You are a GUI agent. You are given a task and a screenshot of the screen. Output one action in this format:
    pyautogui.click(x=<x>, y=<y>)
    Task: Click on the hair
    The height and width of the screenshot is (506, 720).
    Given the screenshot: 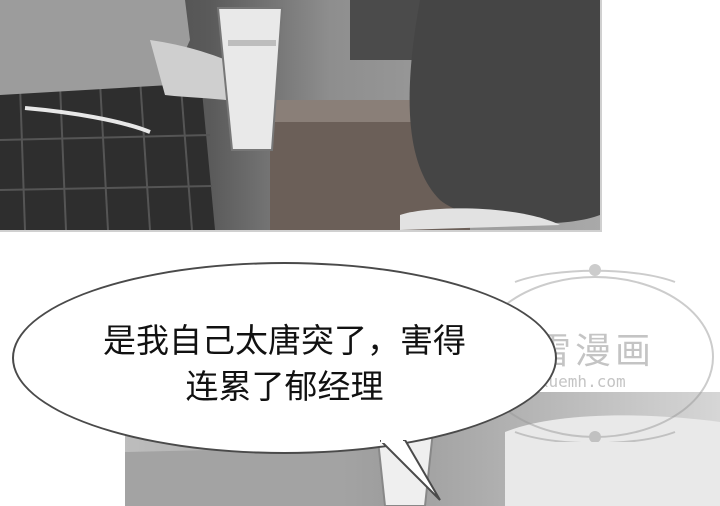 What is the action you would take?
    pyautogui.click(x=504, y=112)
    